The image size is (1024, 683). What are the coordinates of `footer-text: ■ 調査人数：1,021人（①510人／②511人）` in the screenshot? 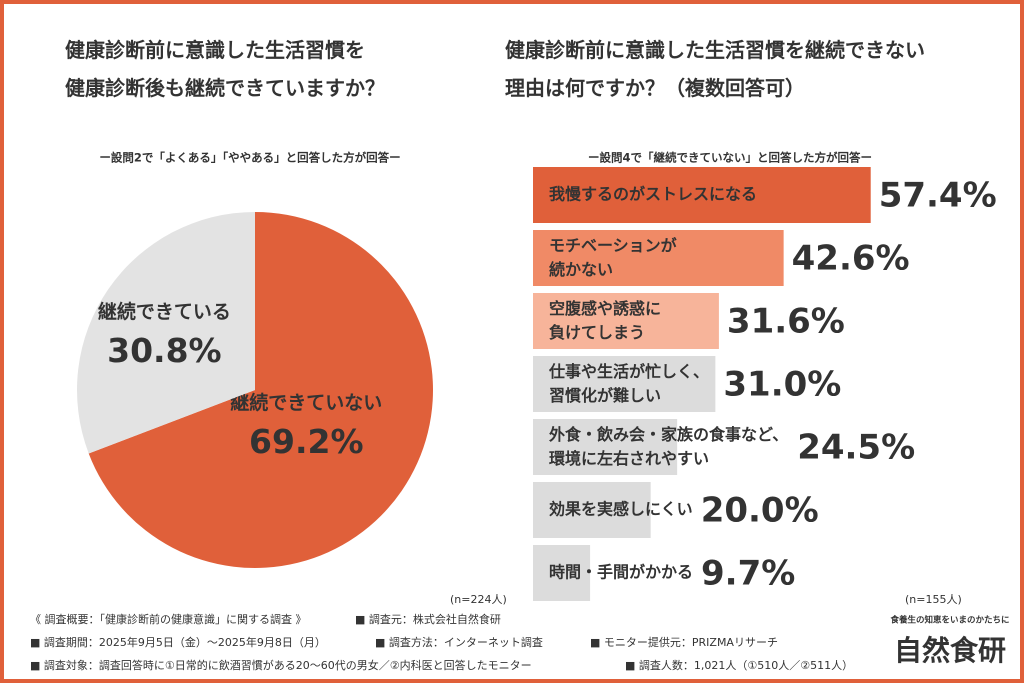 It's located at (739, 665).